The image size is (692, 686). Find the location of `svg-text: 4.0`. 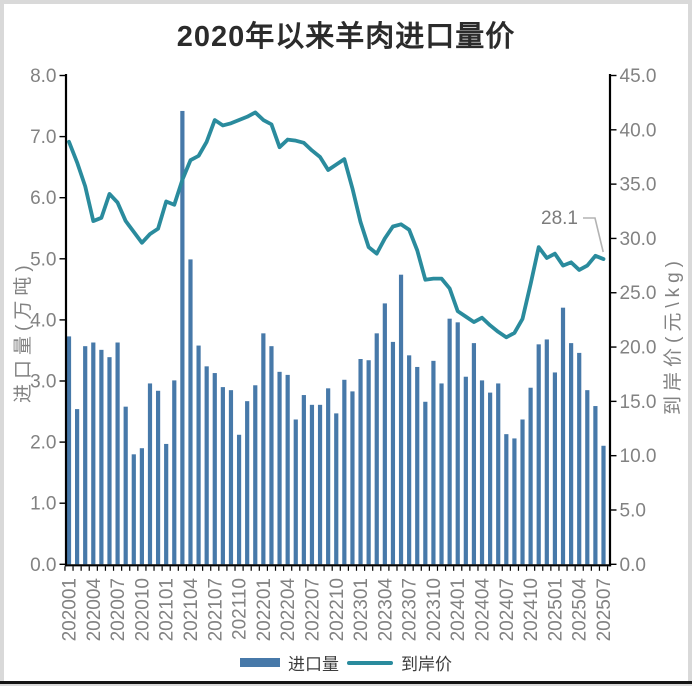

svg-text: 4.0 is located at coordinates (43, 320).